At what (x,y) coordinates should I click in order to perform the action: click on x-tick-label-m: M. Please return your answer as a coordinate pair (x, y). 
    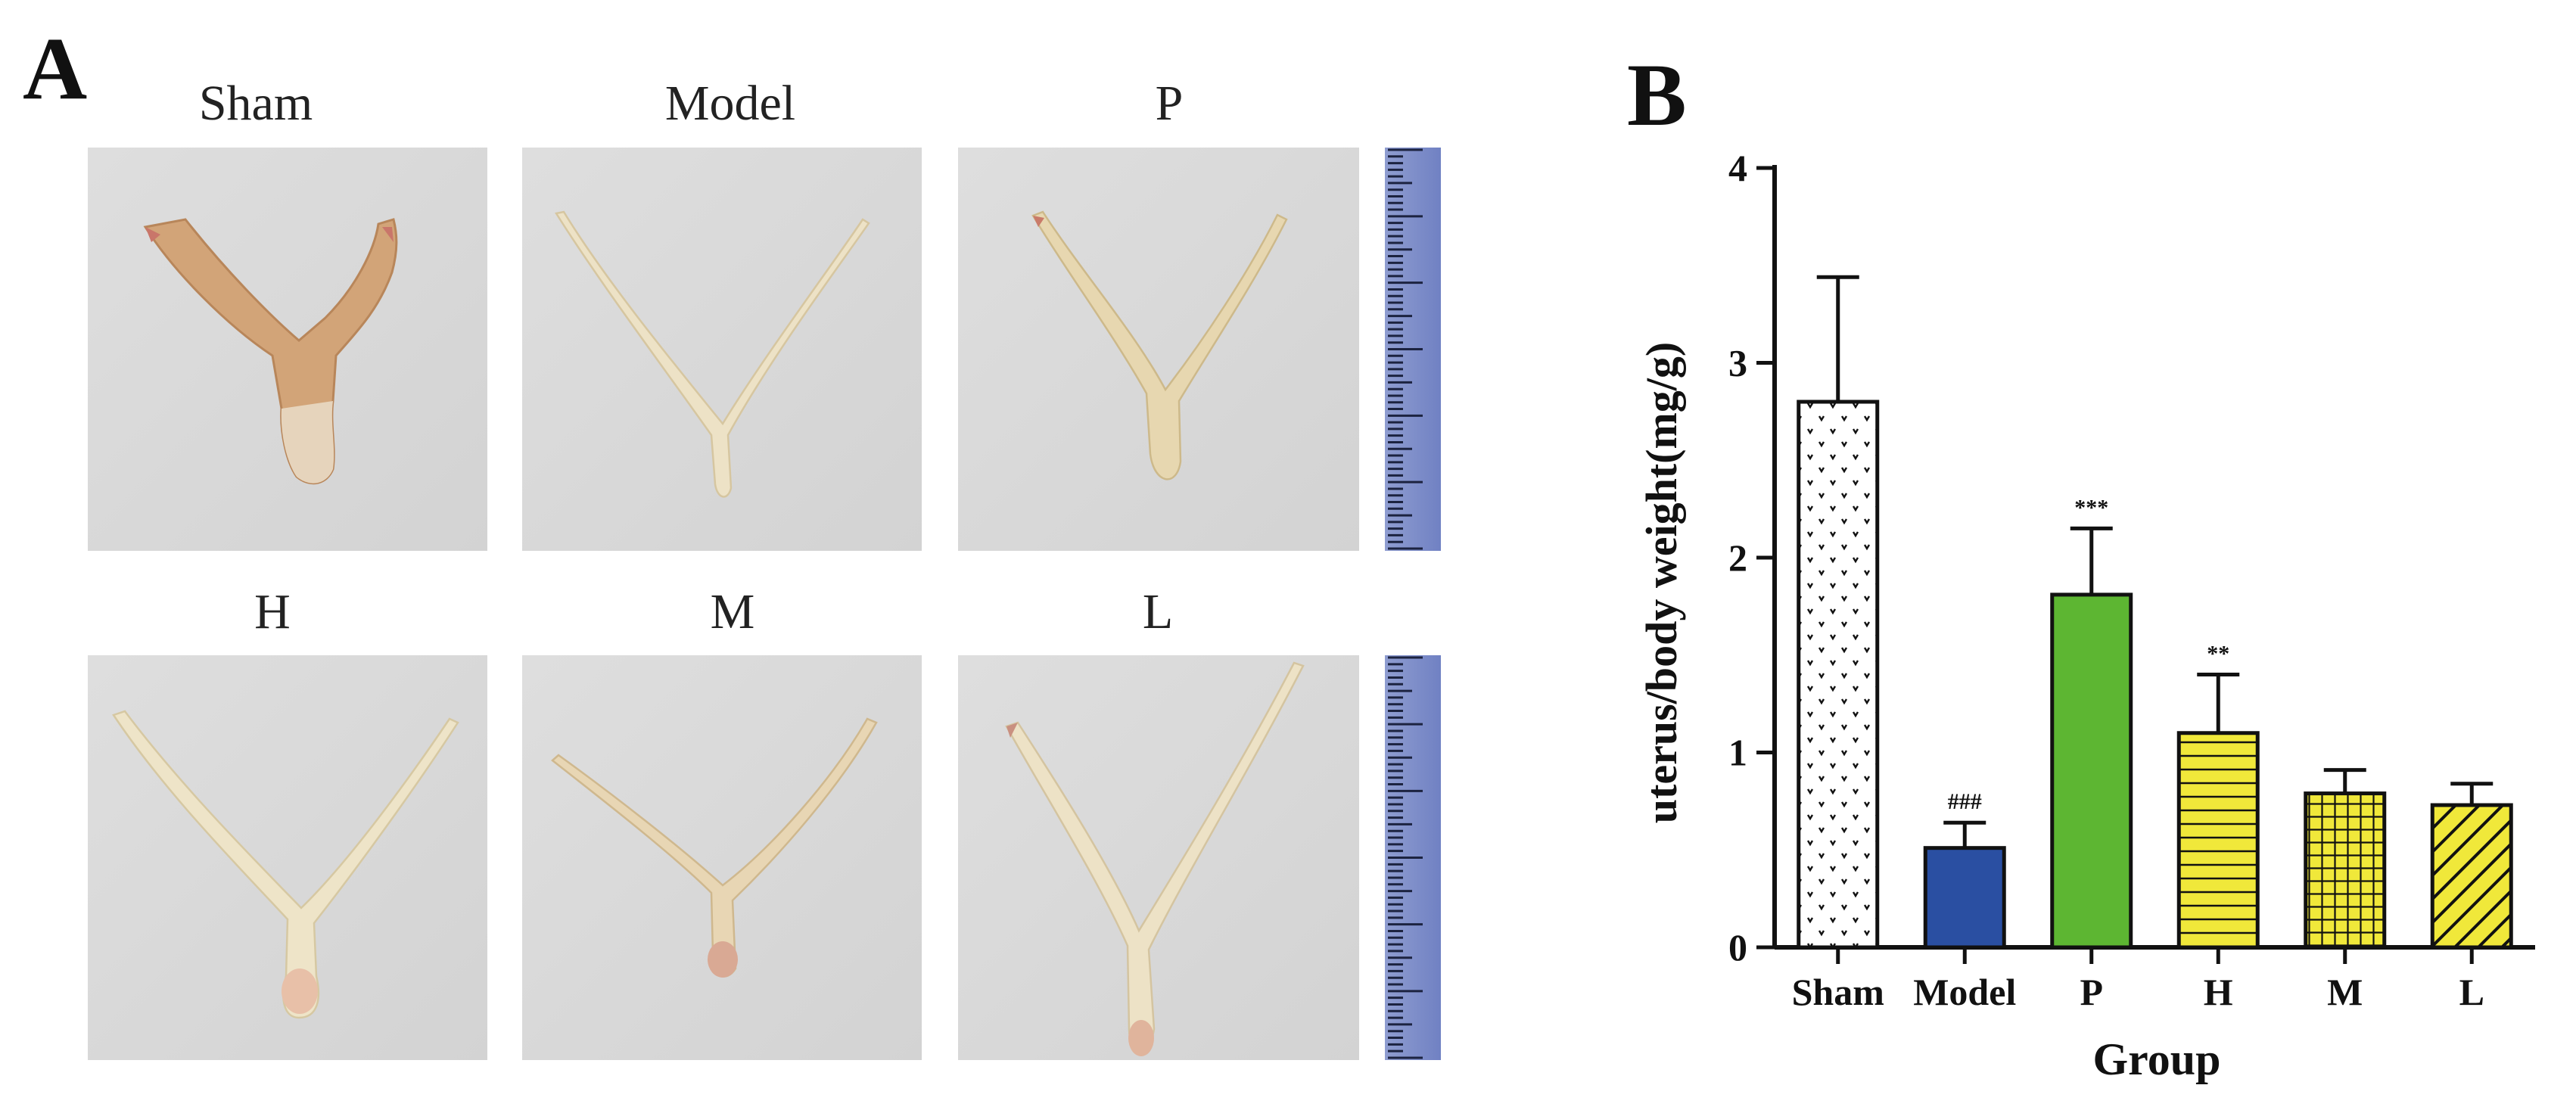
    Looking at the image, I should click on (2345, 992).